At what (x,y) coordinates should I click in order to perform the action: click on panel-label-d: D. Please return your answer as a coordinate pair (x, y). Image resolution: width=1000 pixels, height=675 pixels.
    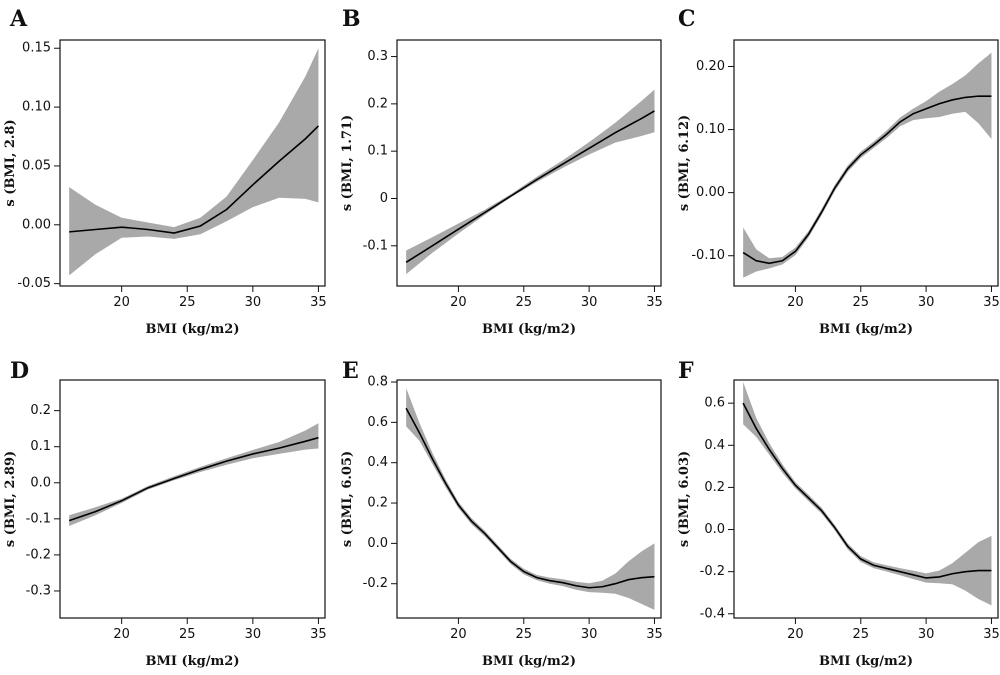
    Looking at the image, I should click on (19, 371).